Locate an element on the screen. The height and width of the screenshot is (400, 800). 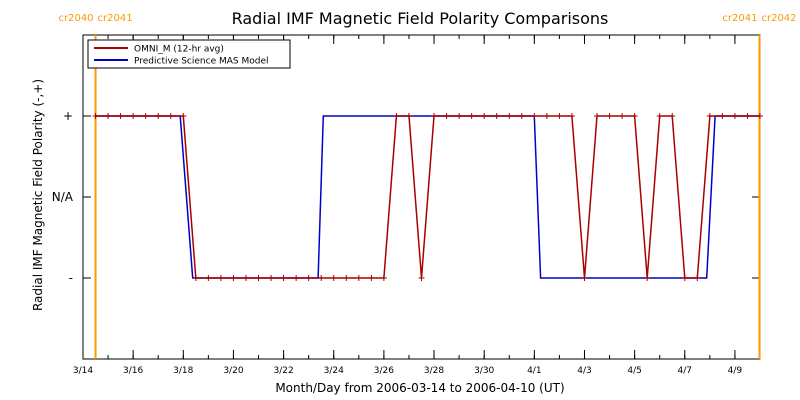
y-axis-label: Radial IMF Magnetic Field Polarity (-,+) is located at coordinates (38, 195).